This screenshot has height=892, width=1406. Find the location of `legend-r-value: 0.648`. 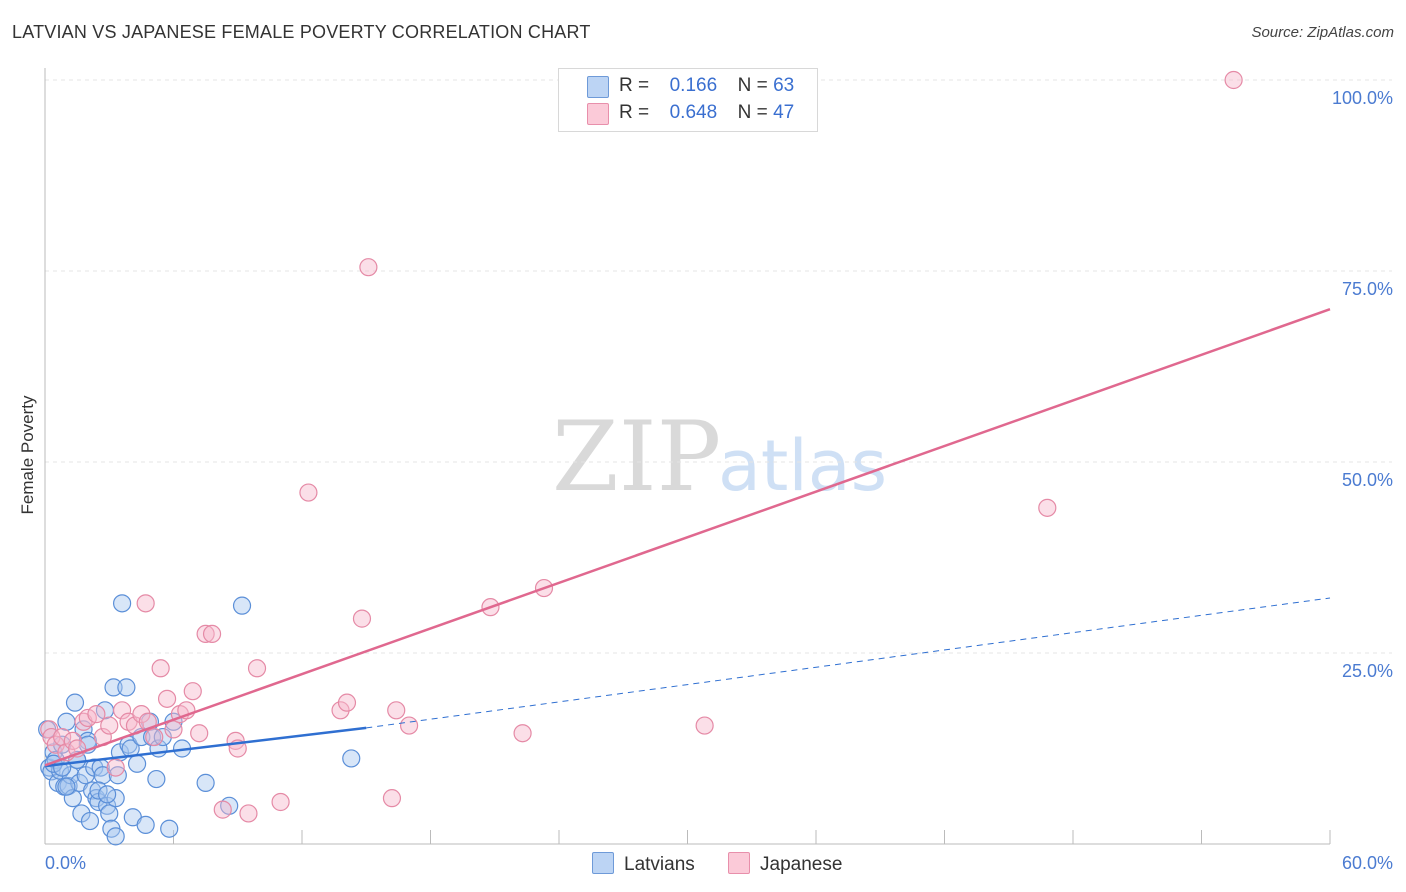

legend-r-value: 0.648 is located at coordinates (693, 112).